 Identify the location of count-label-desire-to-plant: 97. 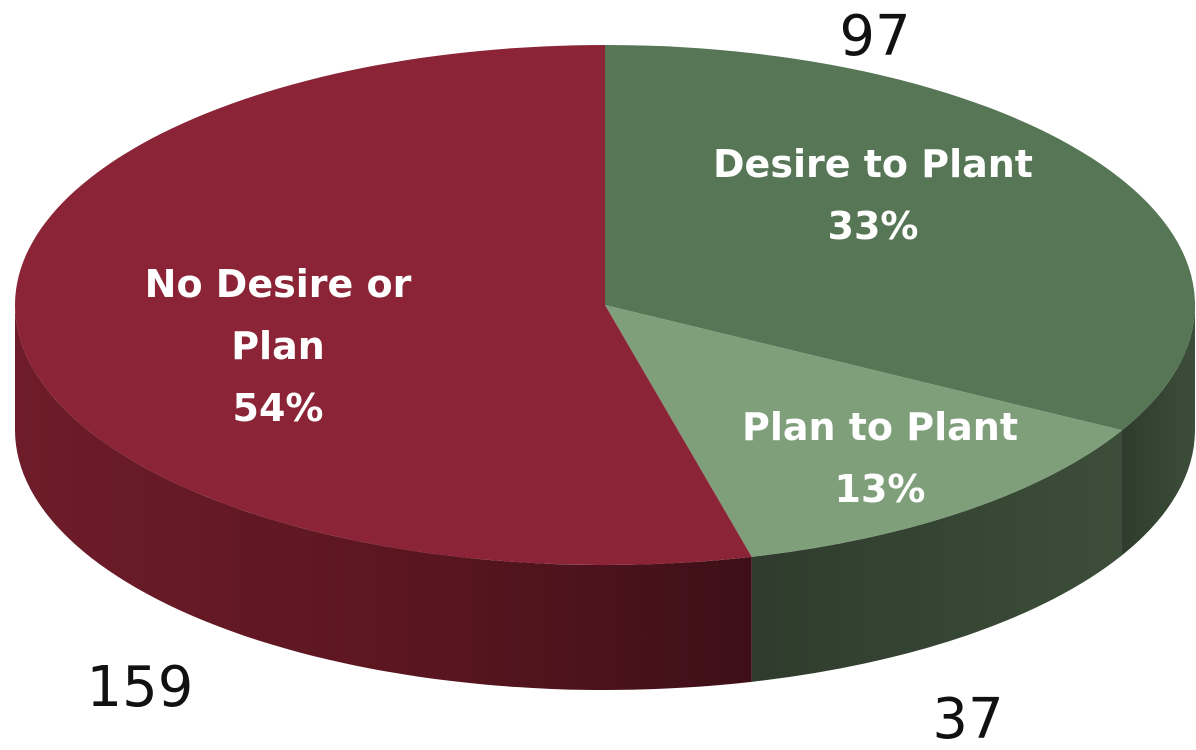
(874, 36).